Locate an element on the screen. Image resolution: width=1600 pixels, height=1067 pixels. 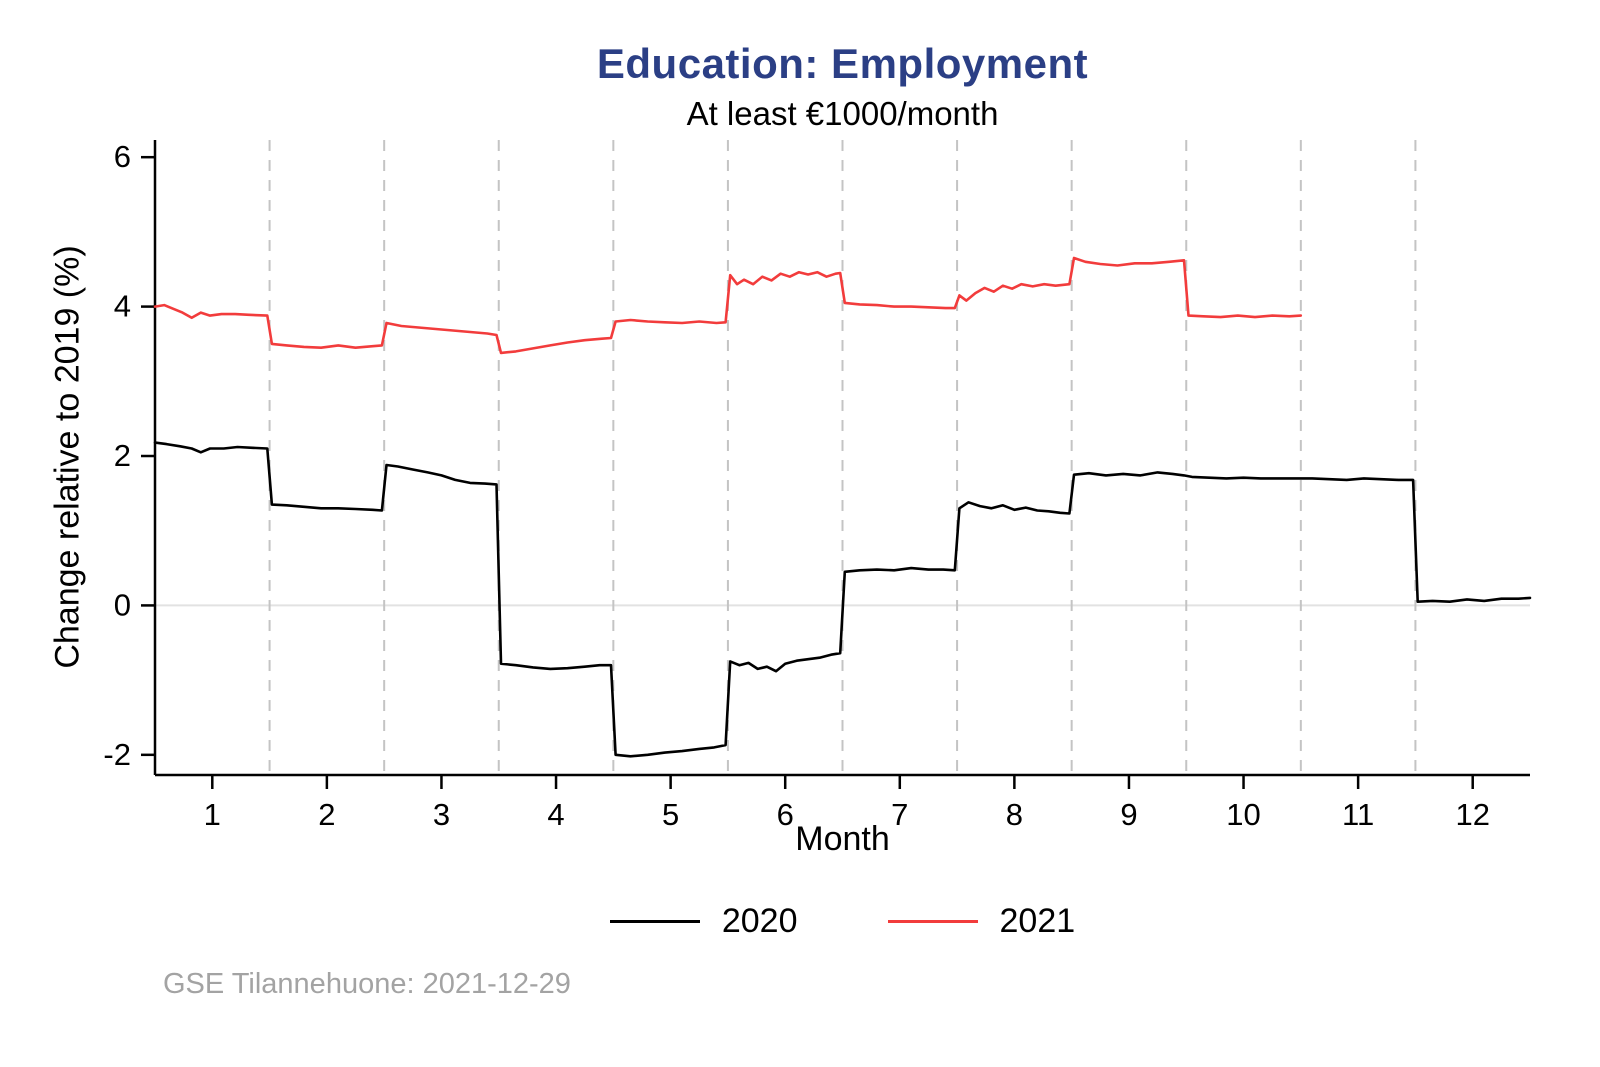
y-tick-label: 0 is located at coordinates (122, 604).